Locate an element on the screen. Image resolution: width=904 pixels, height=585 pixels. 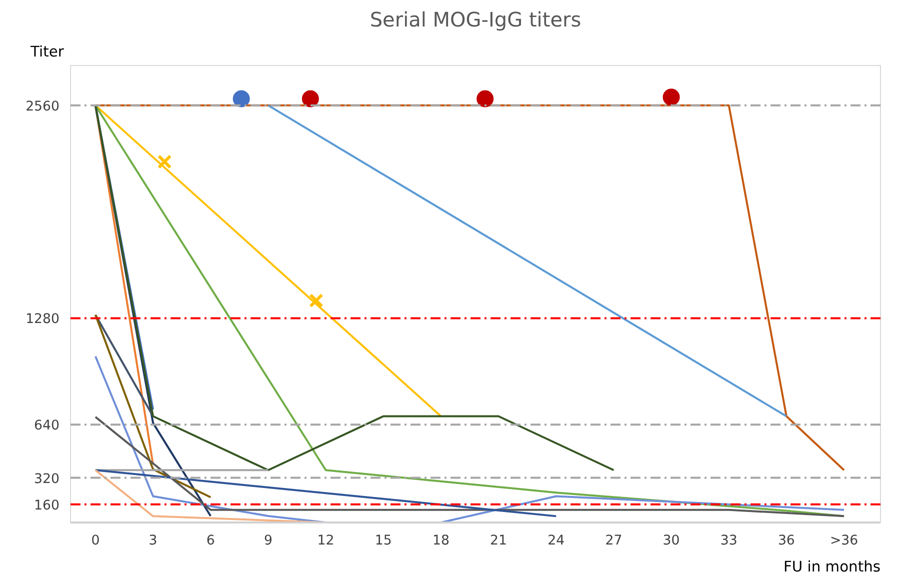
x-tick-label: 24 is located at coordinates (556, 541).